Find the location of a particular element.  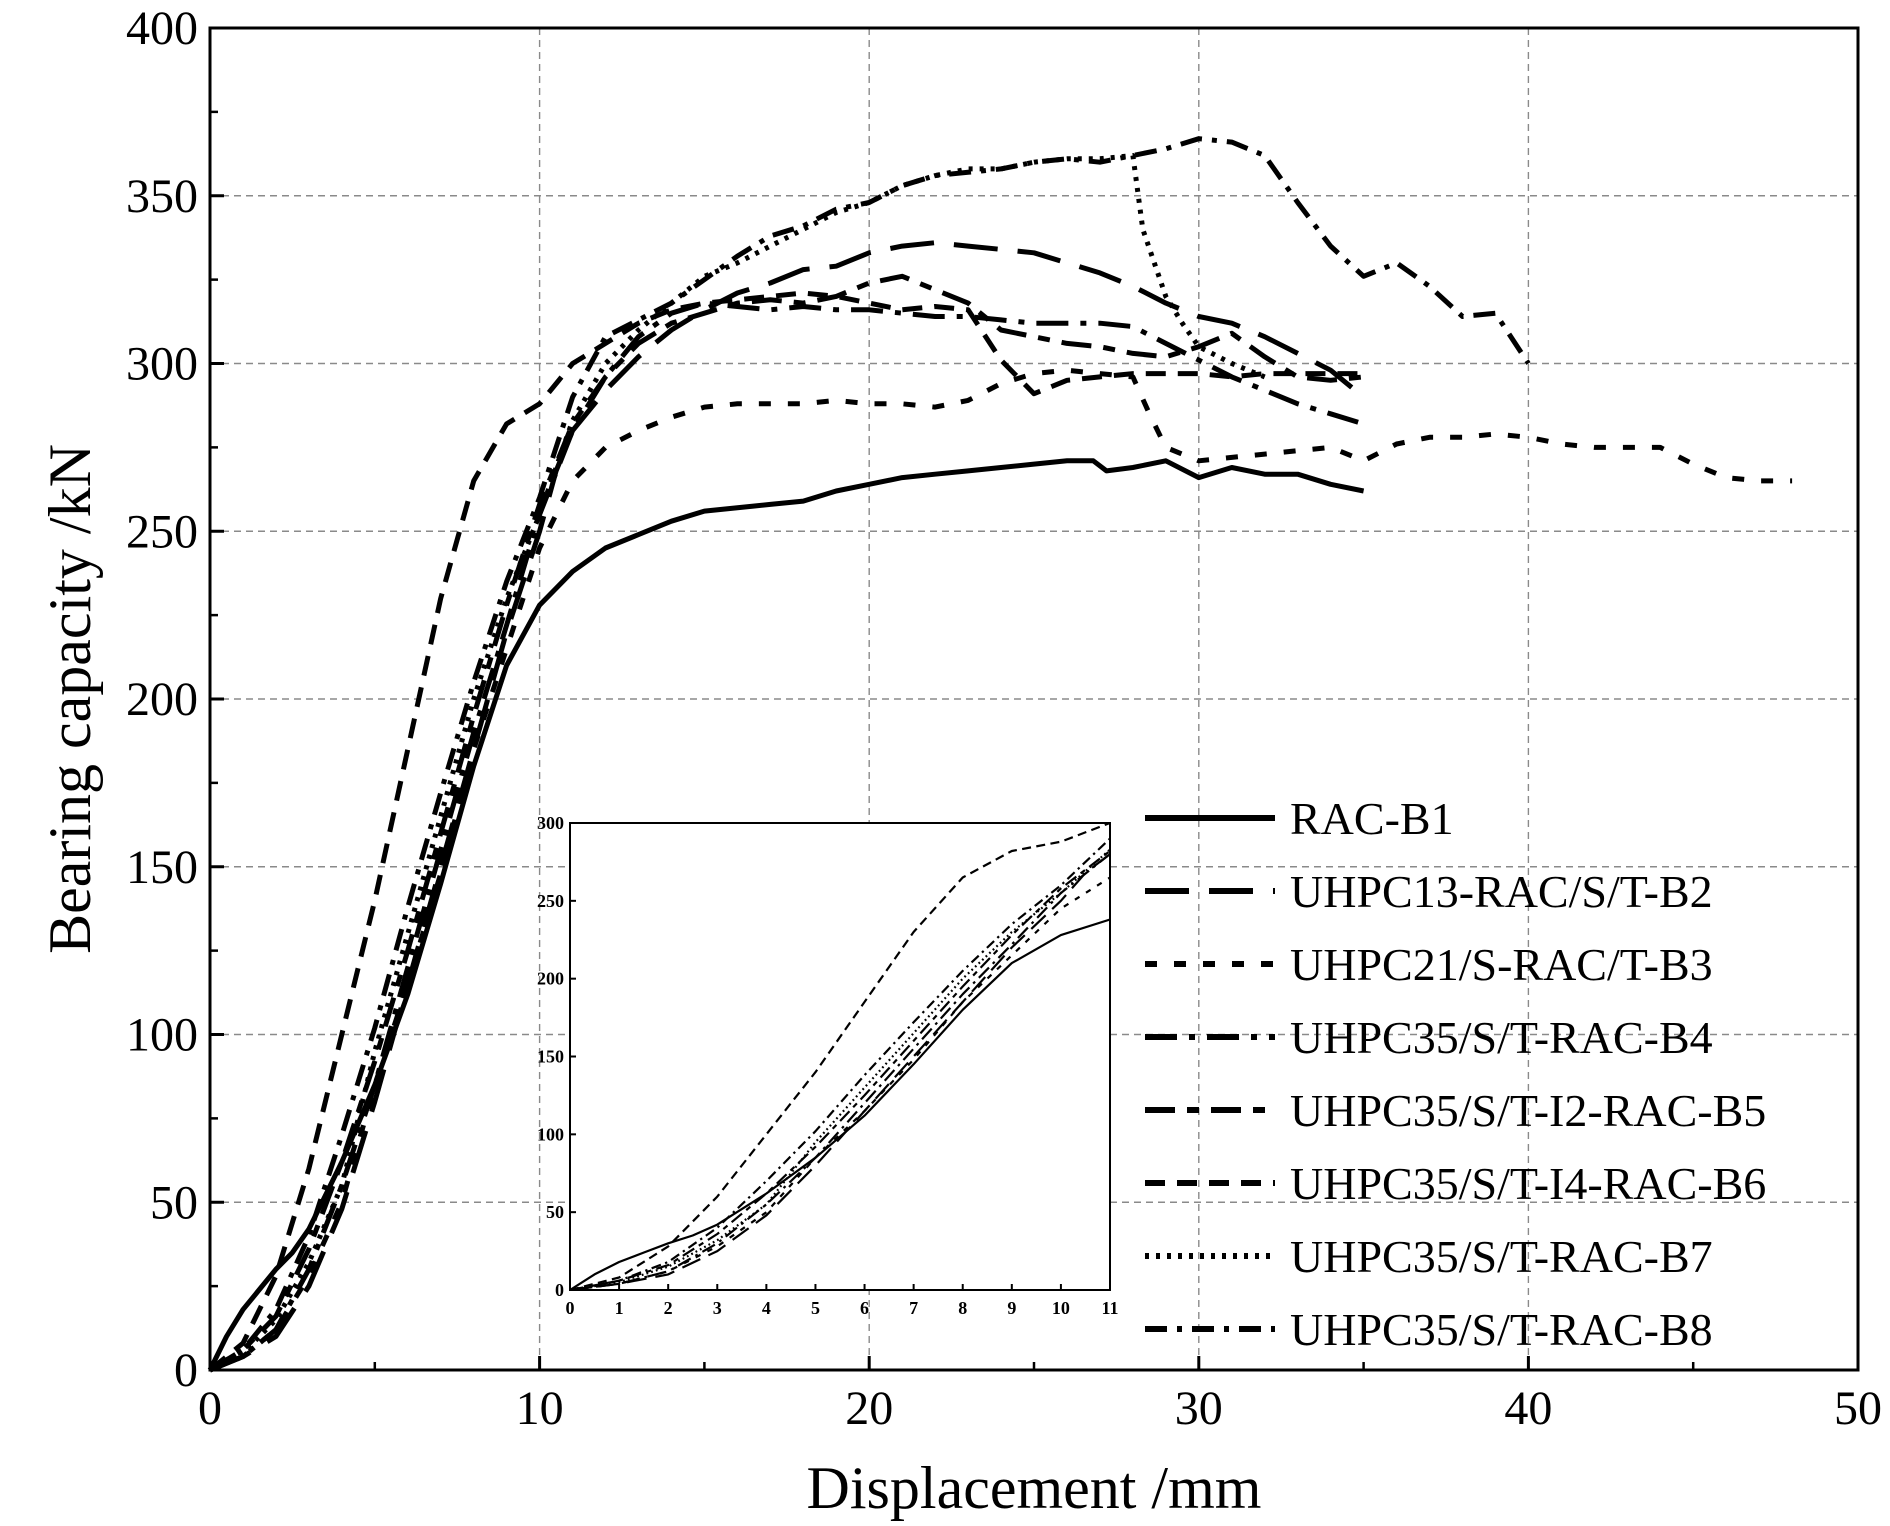

x-tick-label: 10 is located at coordinates (540, 1408).